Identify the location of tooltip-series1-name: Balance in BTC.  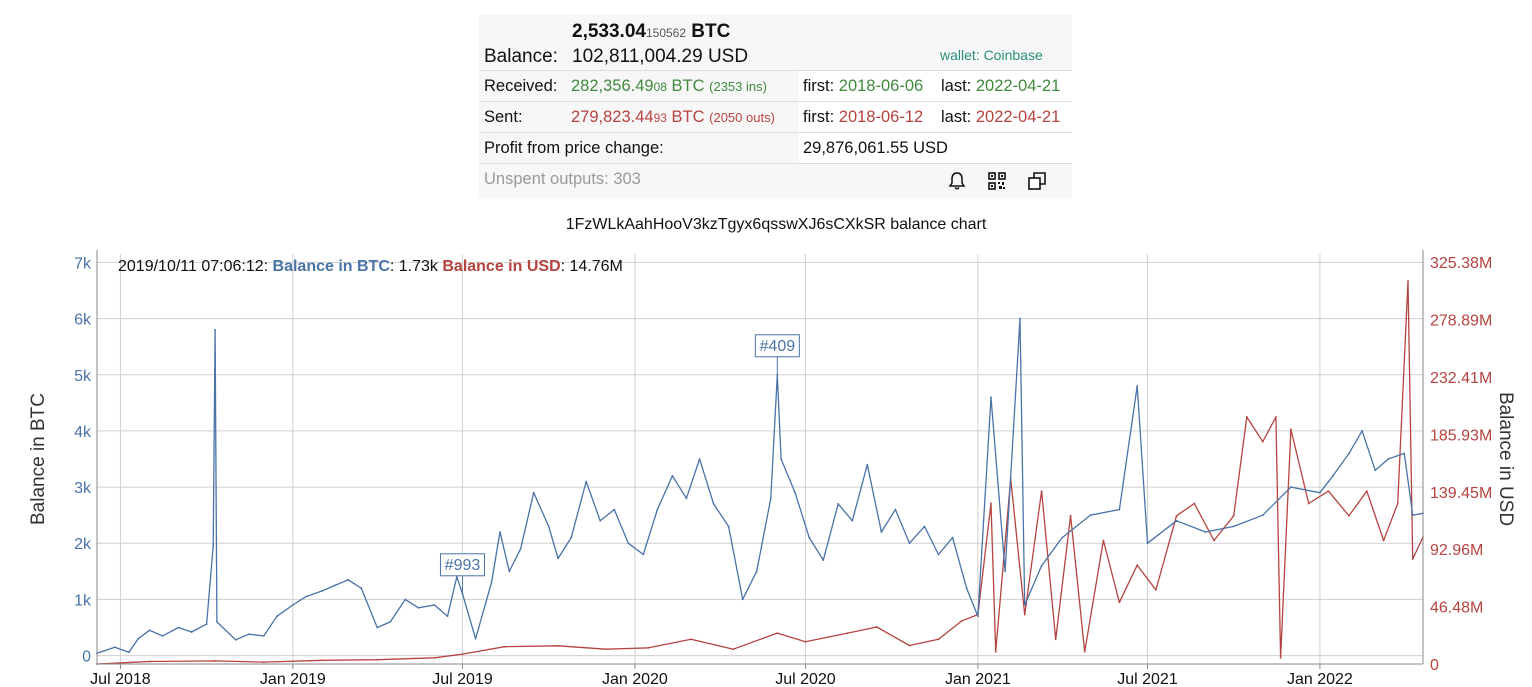
(332, 266).